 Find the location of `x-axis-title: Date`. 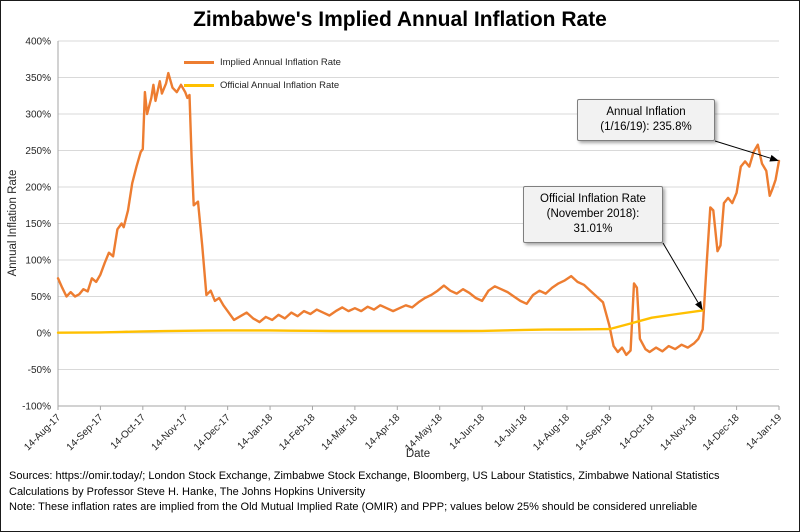

x-axis-title: Date is located at coordinates (418, 454).